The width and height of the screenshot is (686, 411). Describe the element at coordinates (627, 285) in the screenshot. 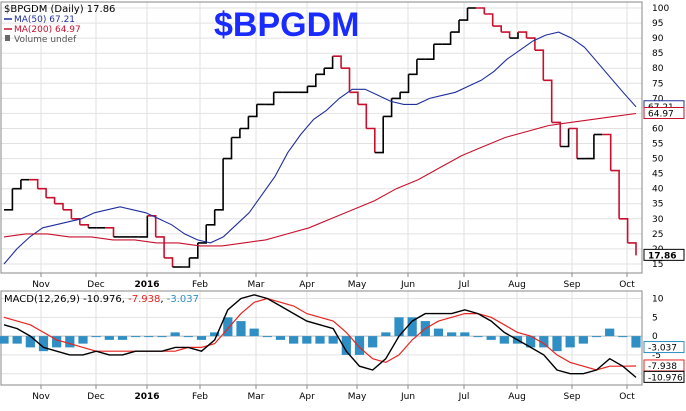

I see `price-x-label: Oct` at that location.